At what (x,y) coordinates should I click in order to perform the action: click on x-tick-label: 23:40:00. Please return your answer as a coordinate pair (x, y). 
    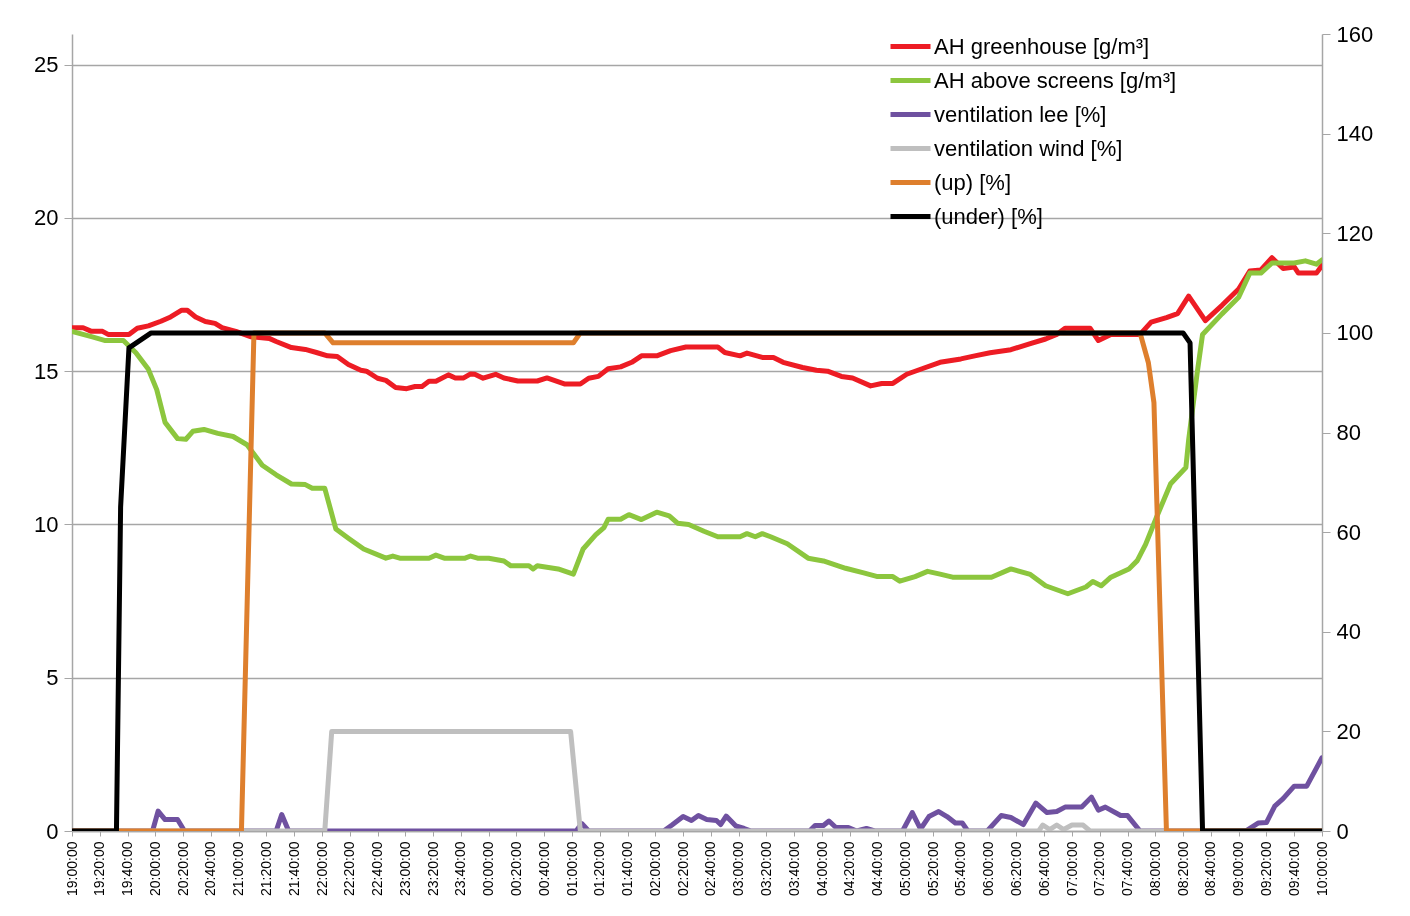
    Looking at the image, I should click on (460, 868).